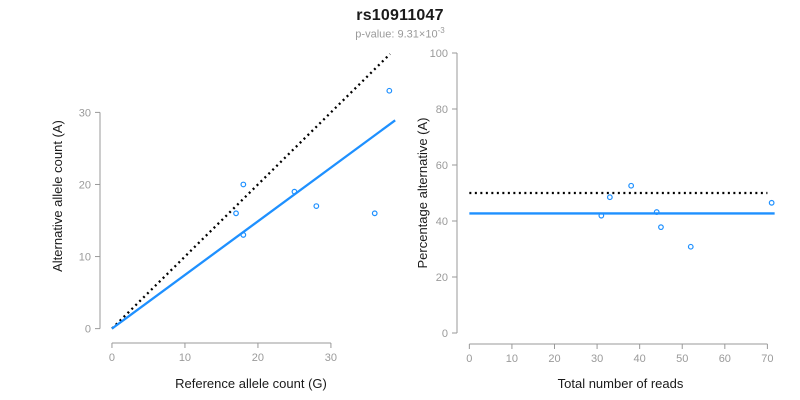 The height and width of the screenshot is (400, 800). I want to click on y-tick-label: 10, so click(85, 258).